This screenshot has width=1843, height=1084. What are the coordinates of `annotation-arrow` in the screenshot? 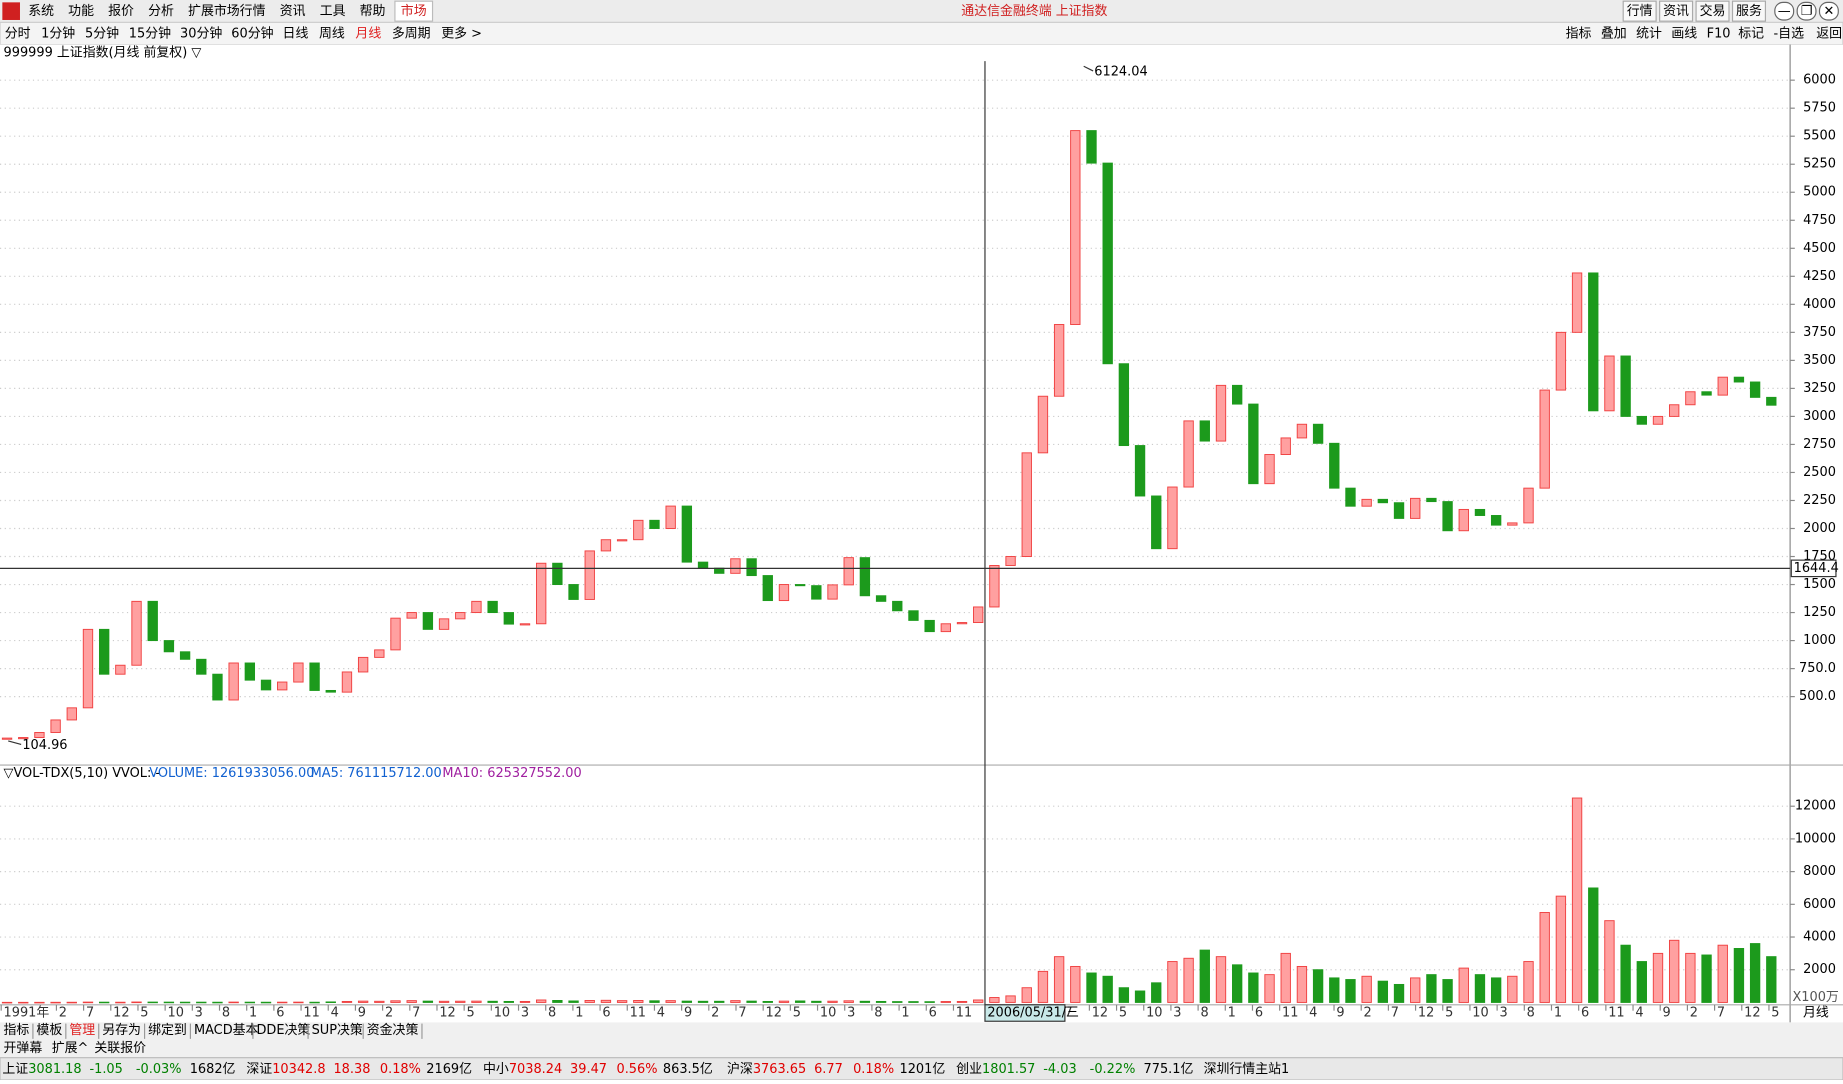 It's located at (15, 742).